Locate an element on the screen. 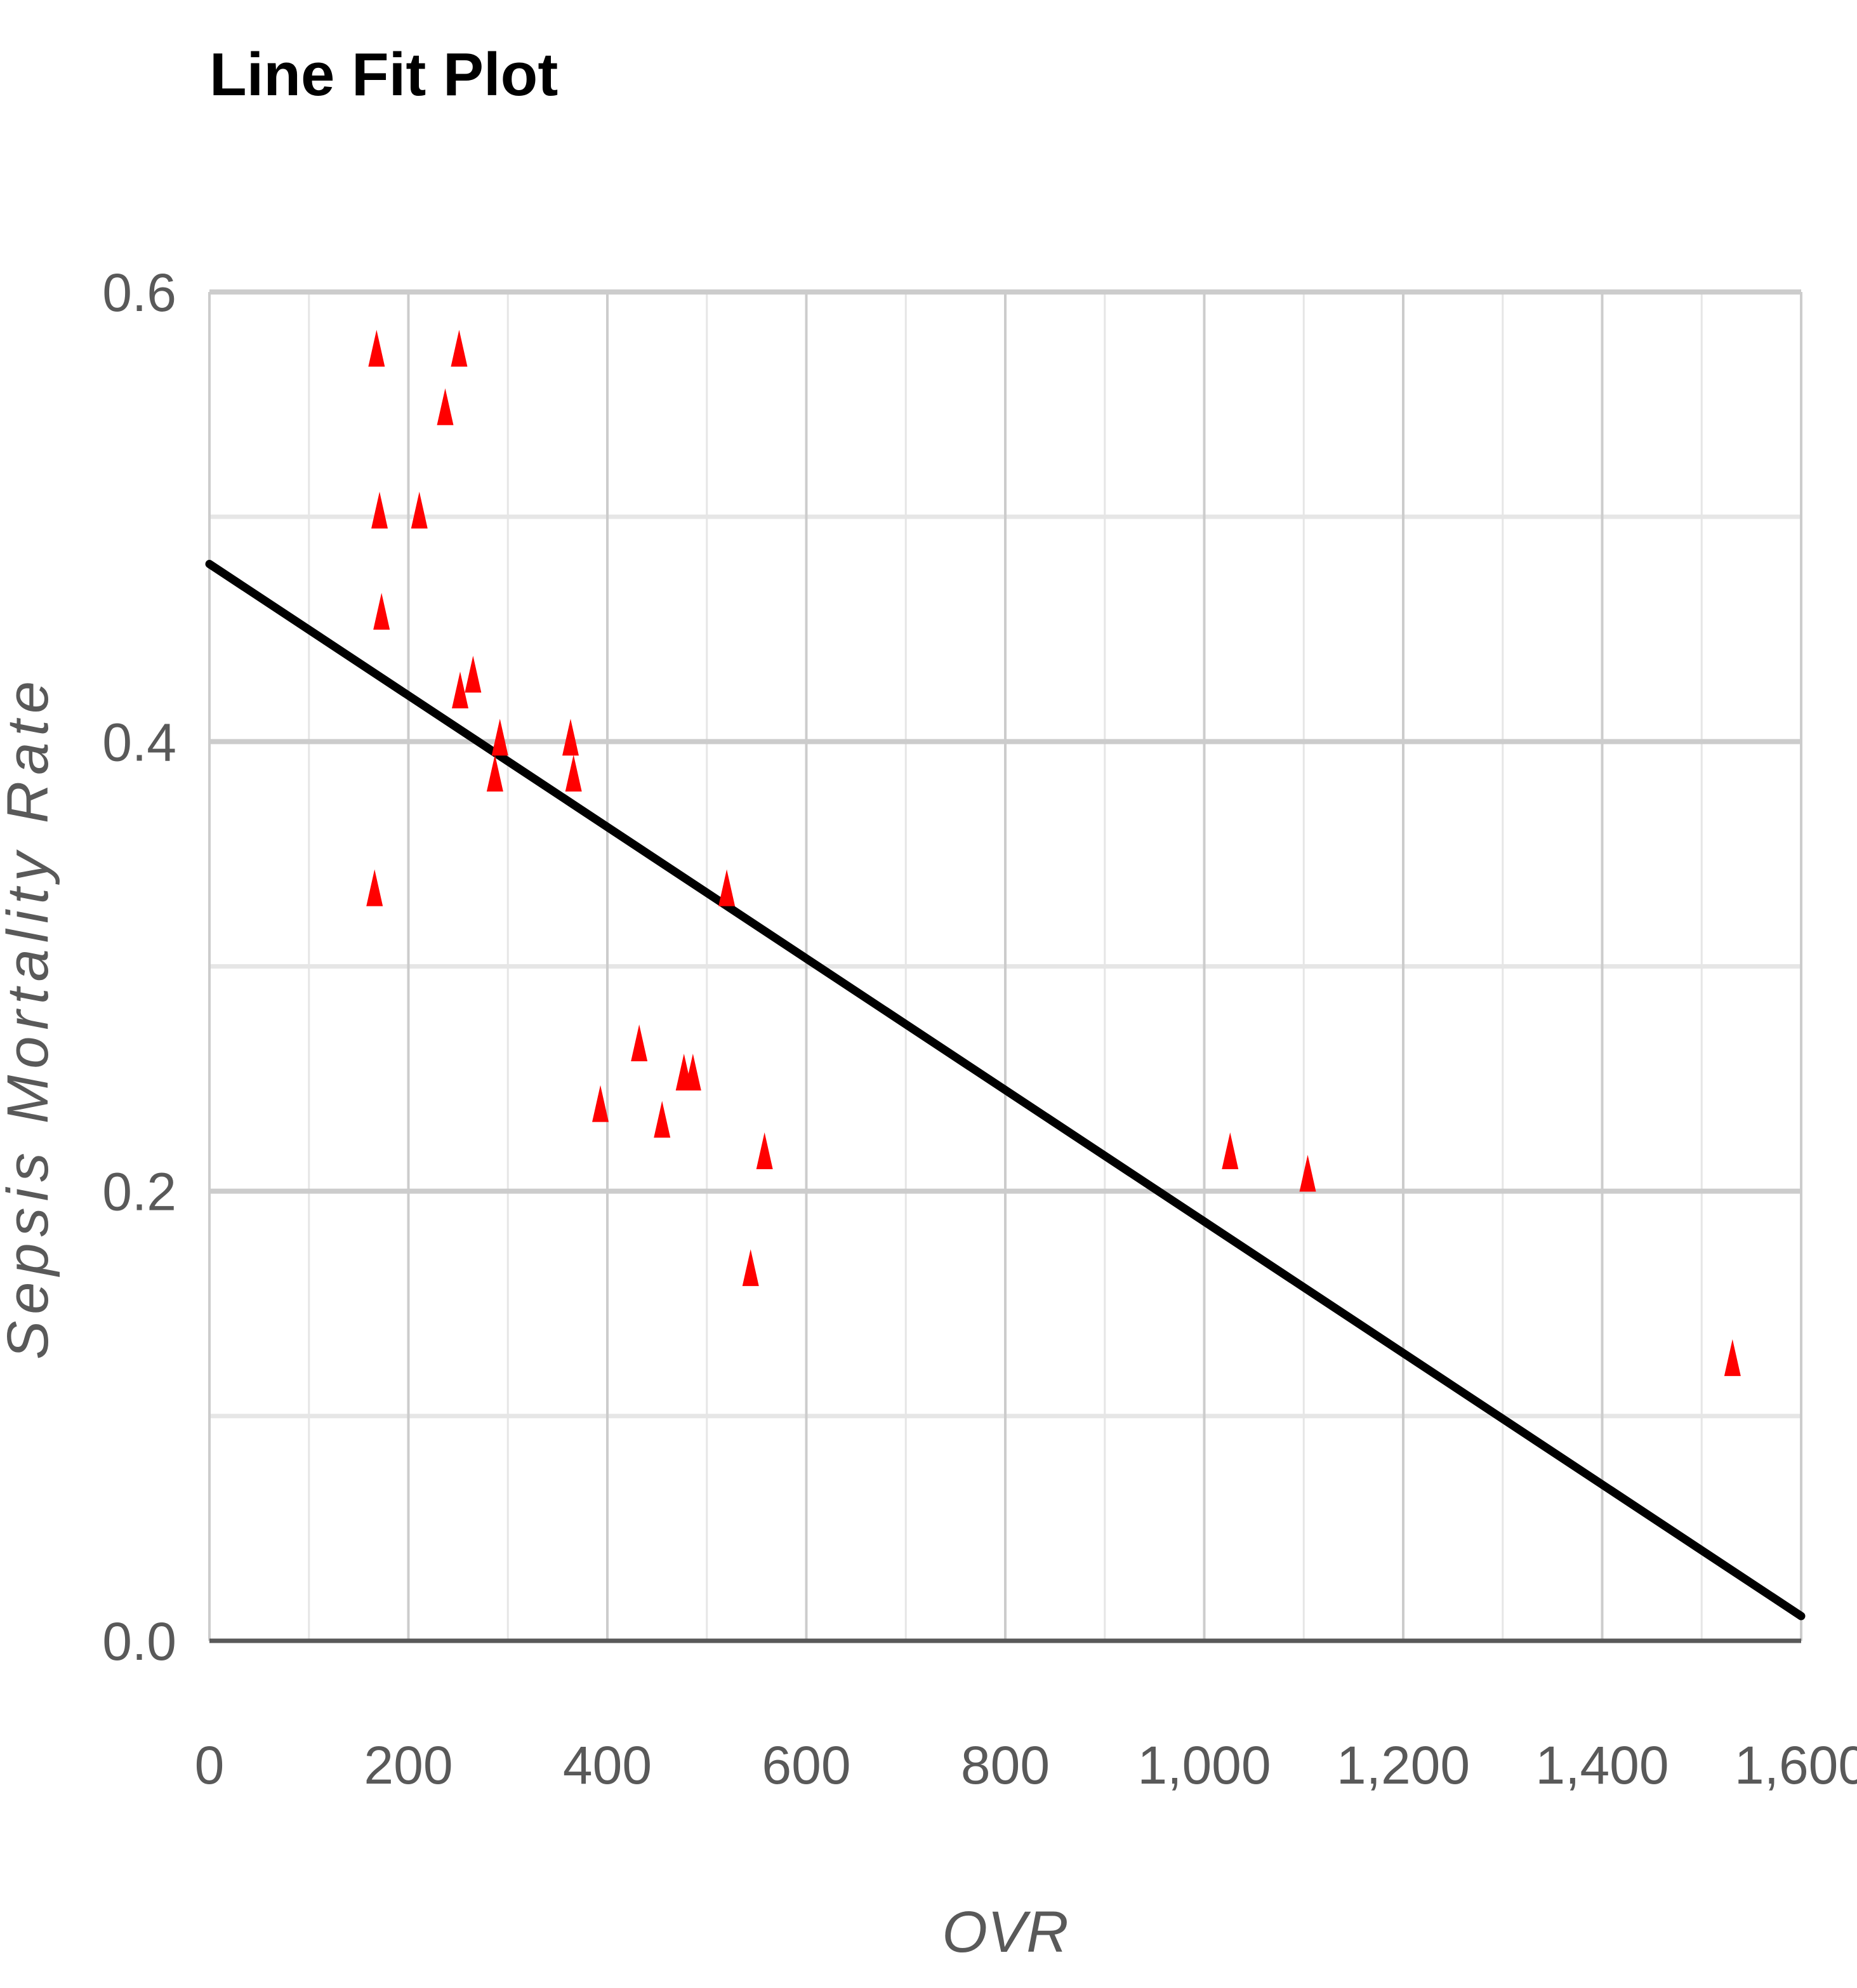 This screenshot has width=1857, height=1988. x-tick-label: 1,400 is located at coordinates (1602, 1765).